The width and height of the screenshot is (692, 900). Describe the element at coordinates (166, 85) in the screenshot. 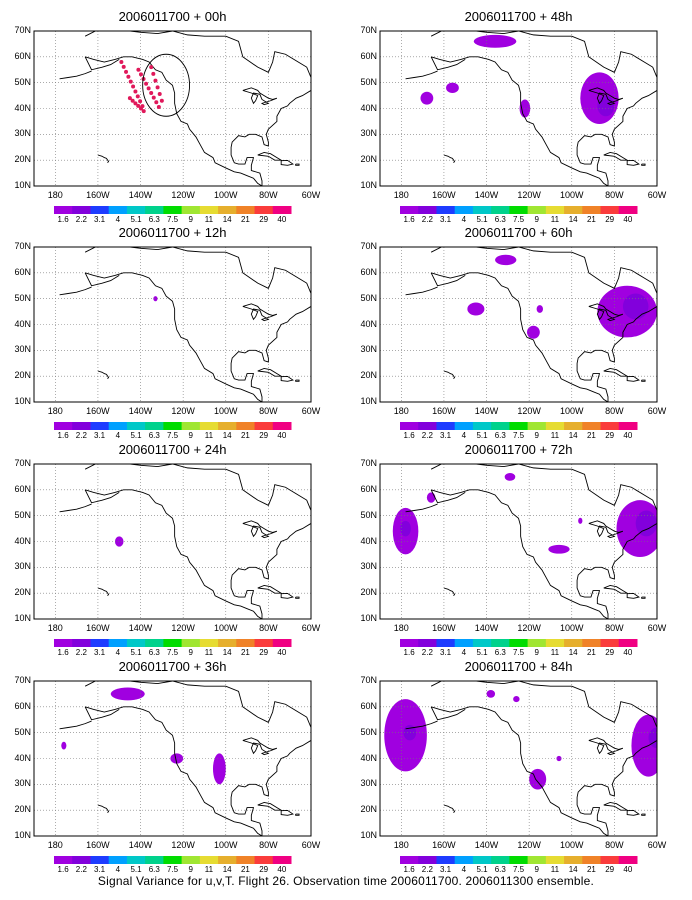

I see `target-circle` at that location.